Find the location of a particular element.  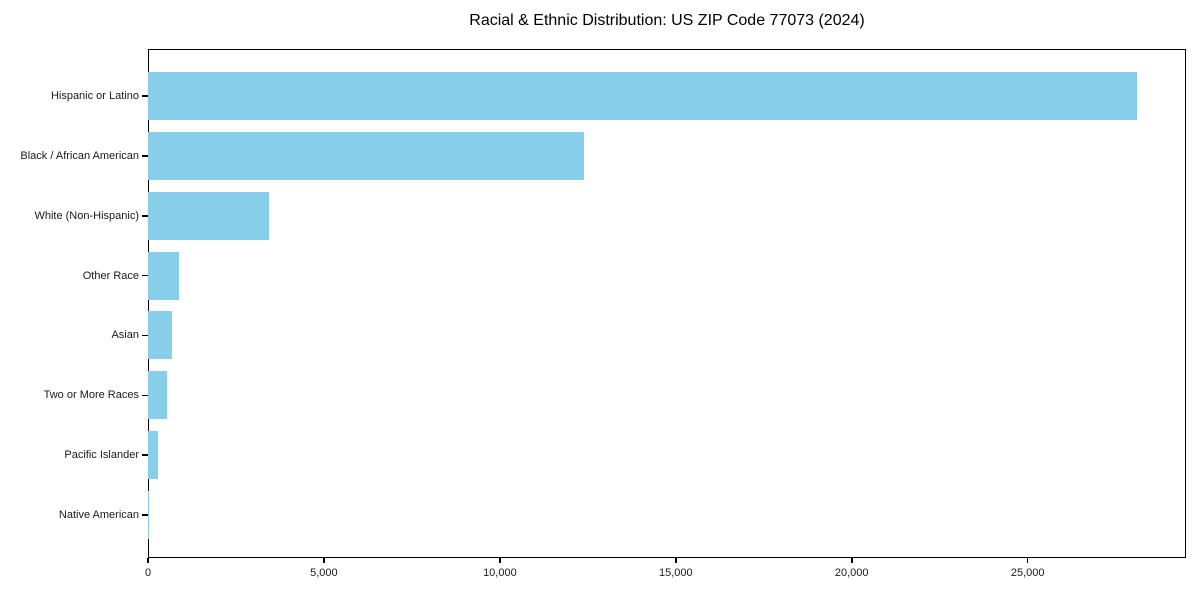

x-tick-label-20-000: 20,000 is located at coordinates (851, 573).